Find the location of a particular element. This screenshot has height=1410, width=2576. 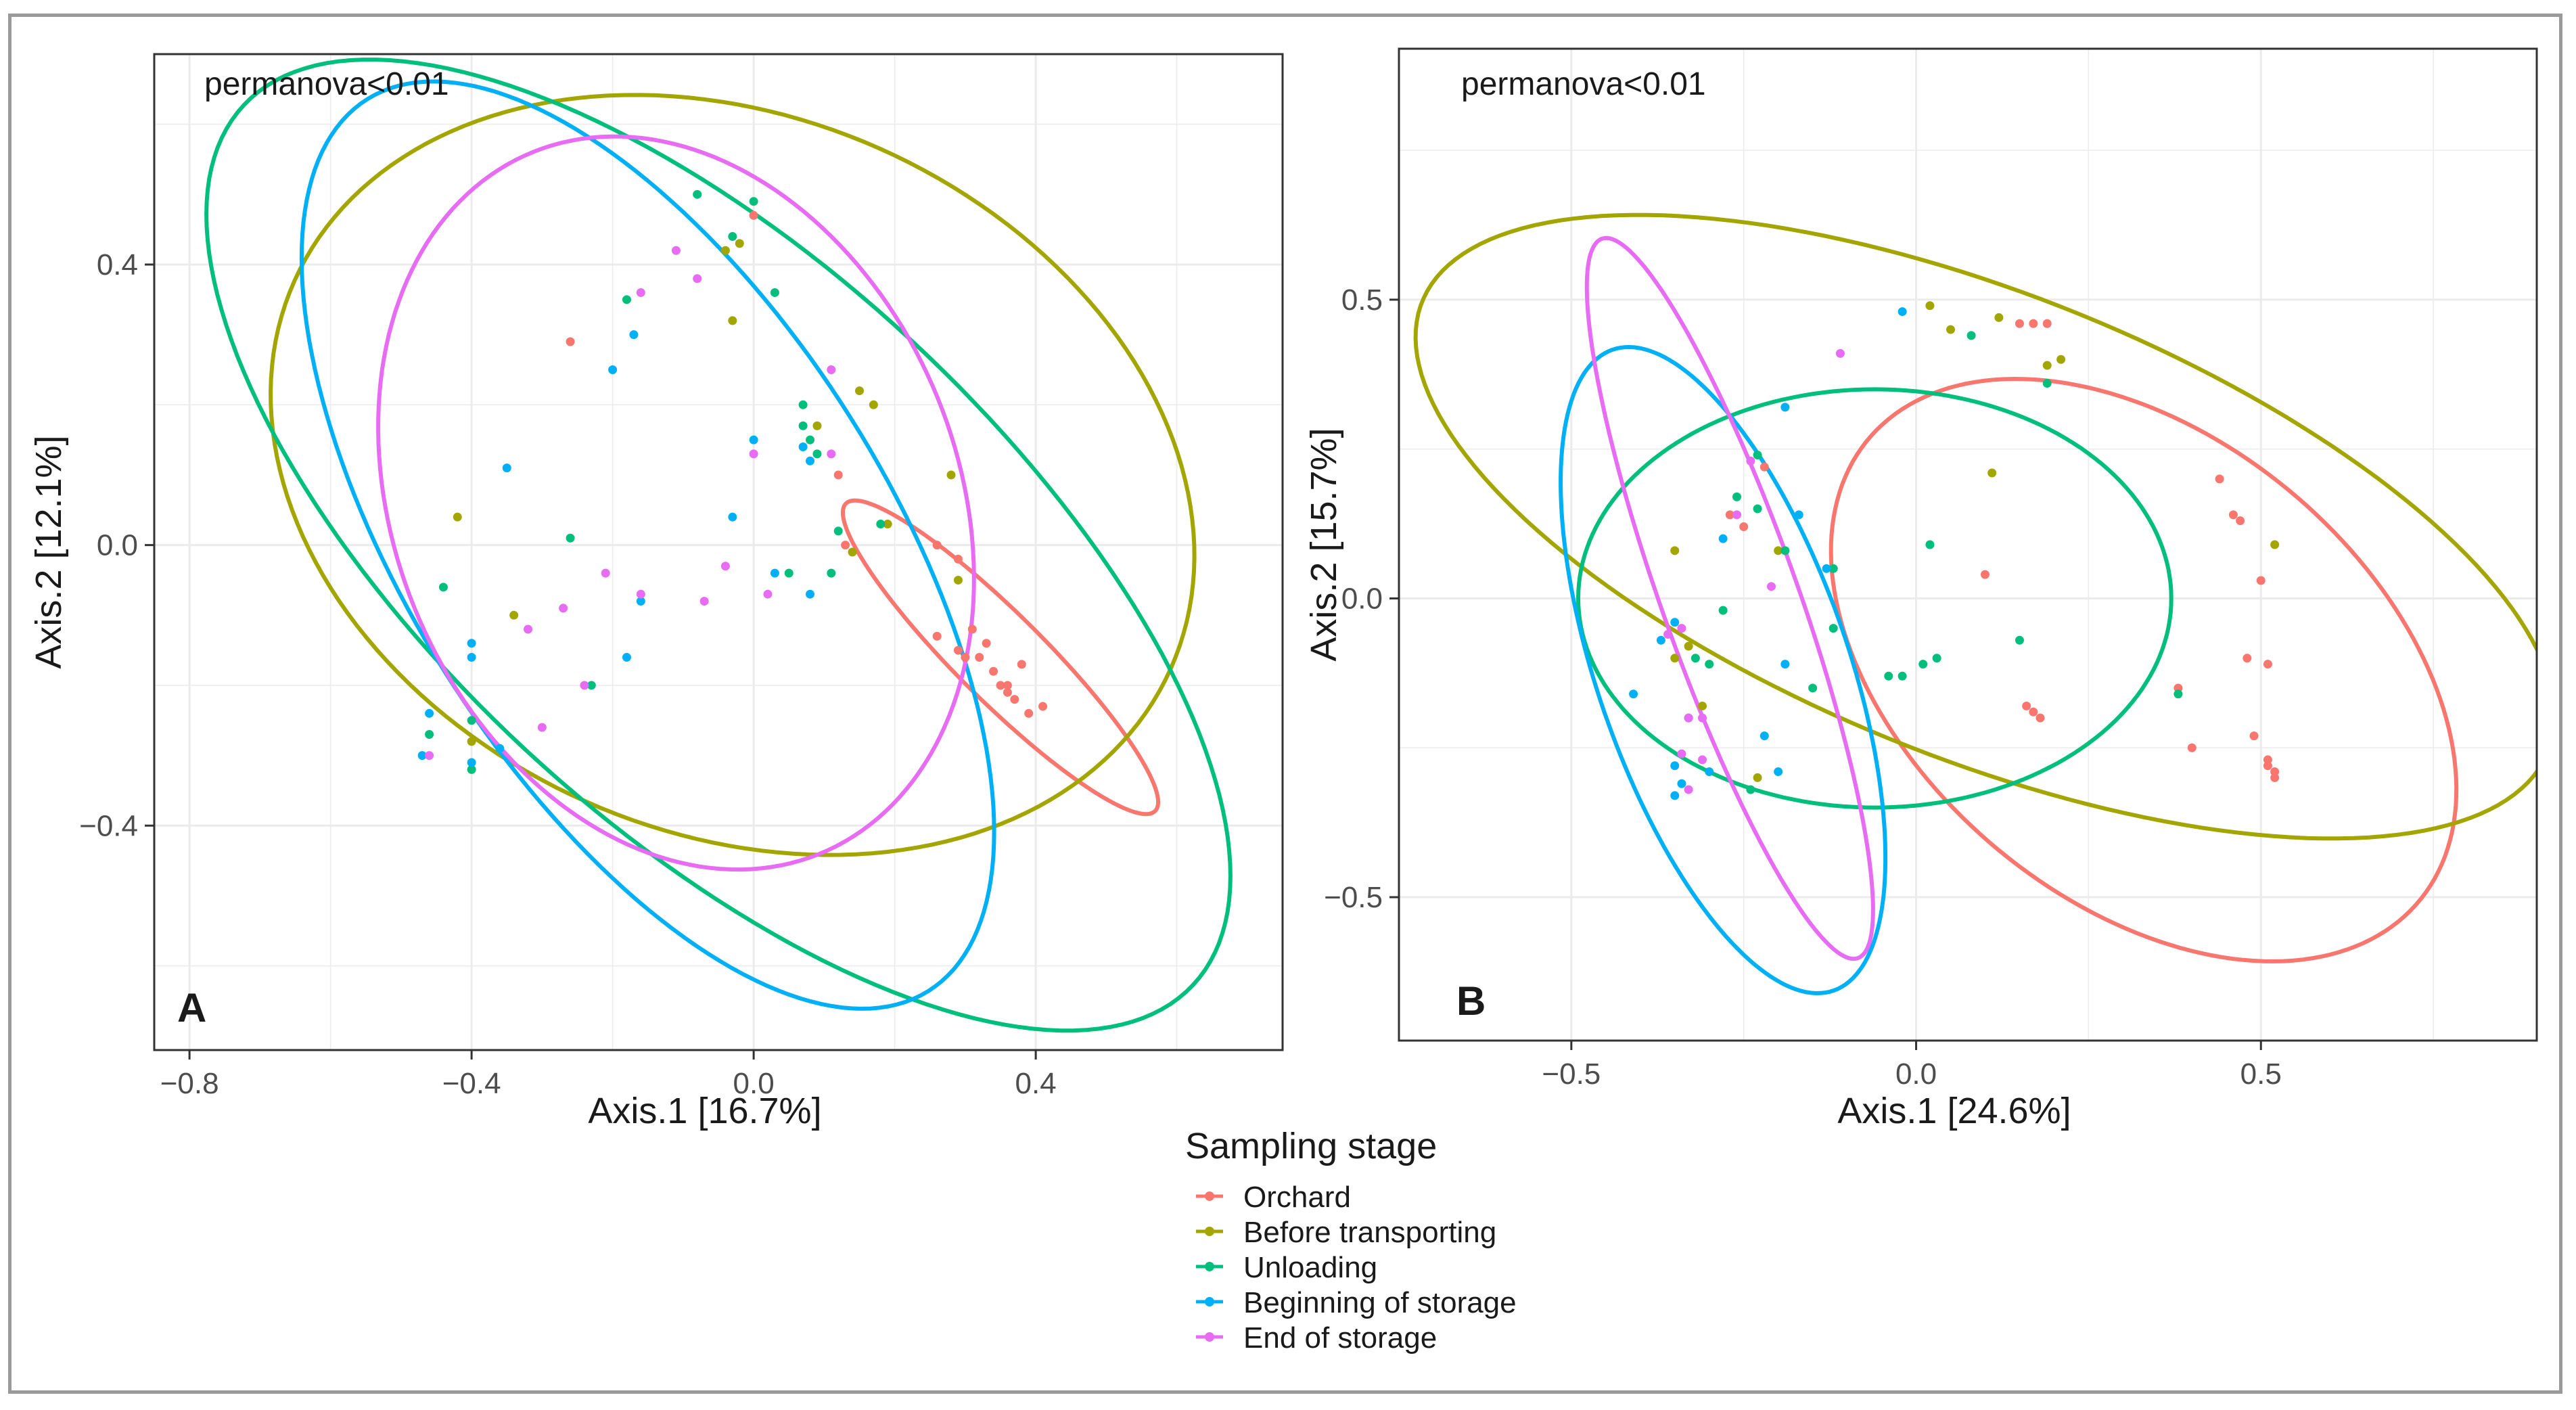

permanova-annotation: permanova<0.01 is located at coordinates (1583, 84).